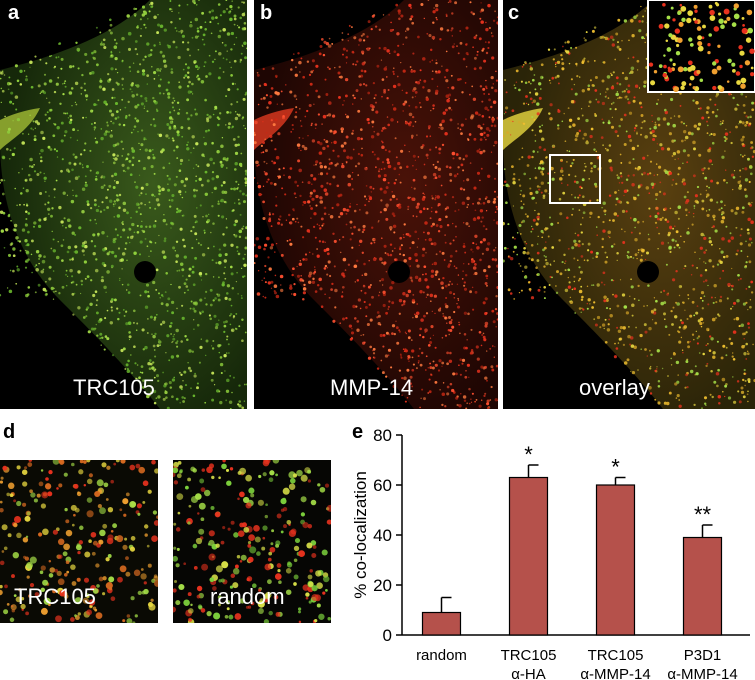  I want to click on zoom-region-box, so click(575, 179).